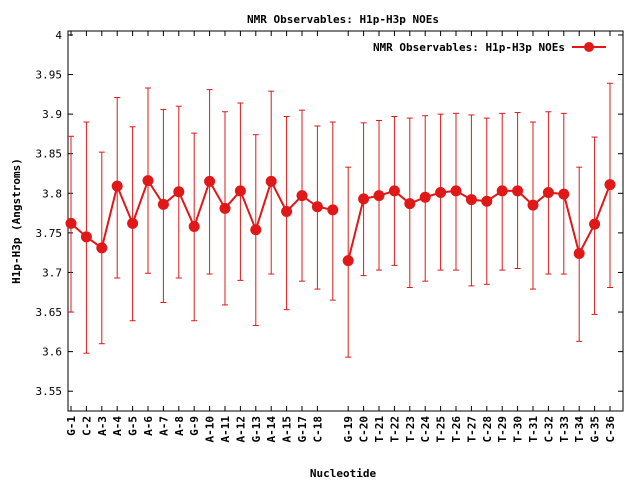  Describe the element at coordinates (287, 429) in the screenshot. I see `x-tick-label: A-15` at that location.